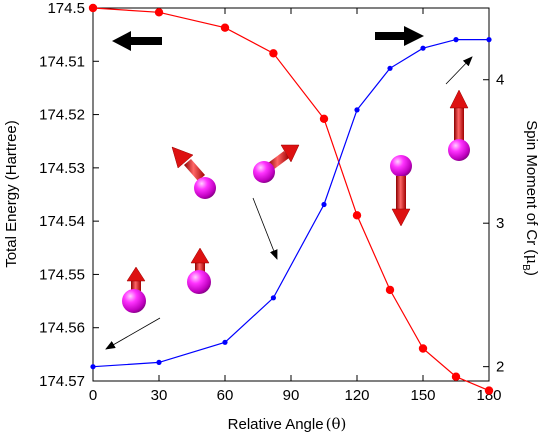  What do you see at coordinates (287, 424) in the screenshot?
I see `x-axis-label: Relative Angle (θ)` at bounding box center [287, 424].